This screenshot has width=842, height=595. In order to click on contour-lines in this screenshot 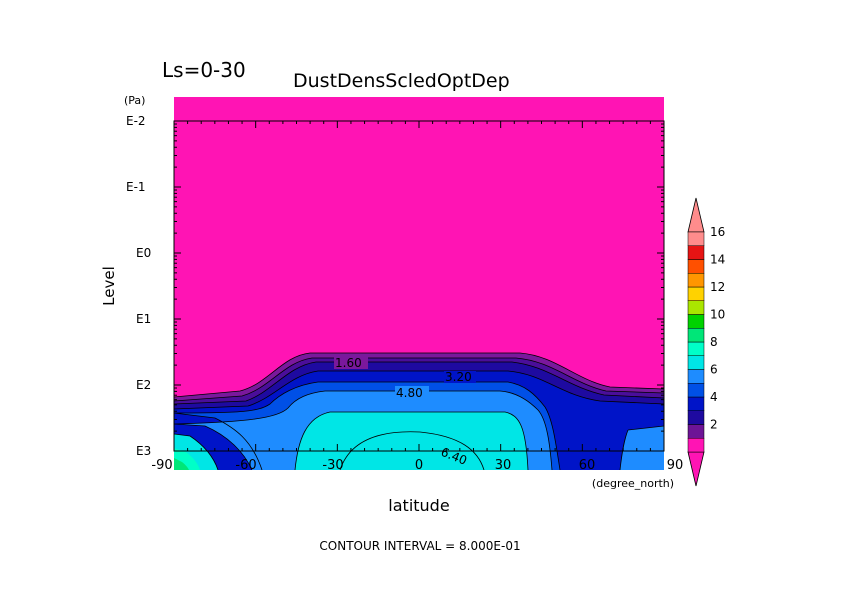, I will do `click(419, 411)`.